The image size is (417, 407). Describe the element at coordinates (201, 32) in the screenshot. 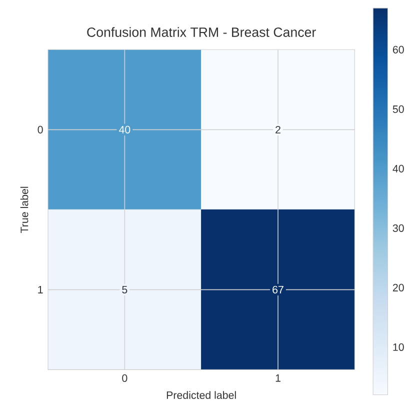

I see `chart-title: Confusion Matrix TRM - Breast Cancer` at that location.